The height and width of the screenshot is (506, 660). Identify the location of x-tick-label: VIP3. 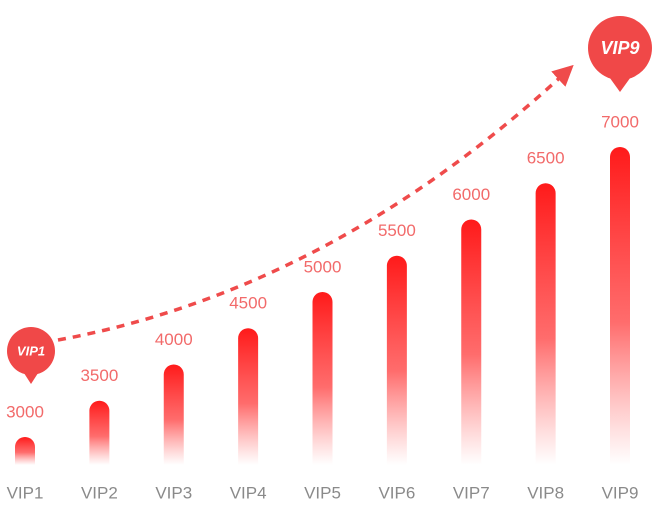
(173, 492).